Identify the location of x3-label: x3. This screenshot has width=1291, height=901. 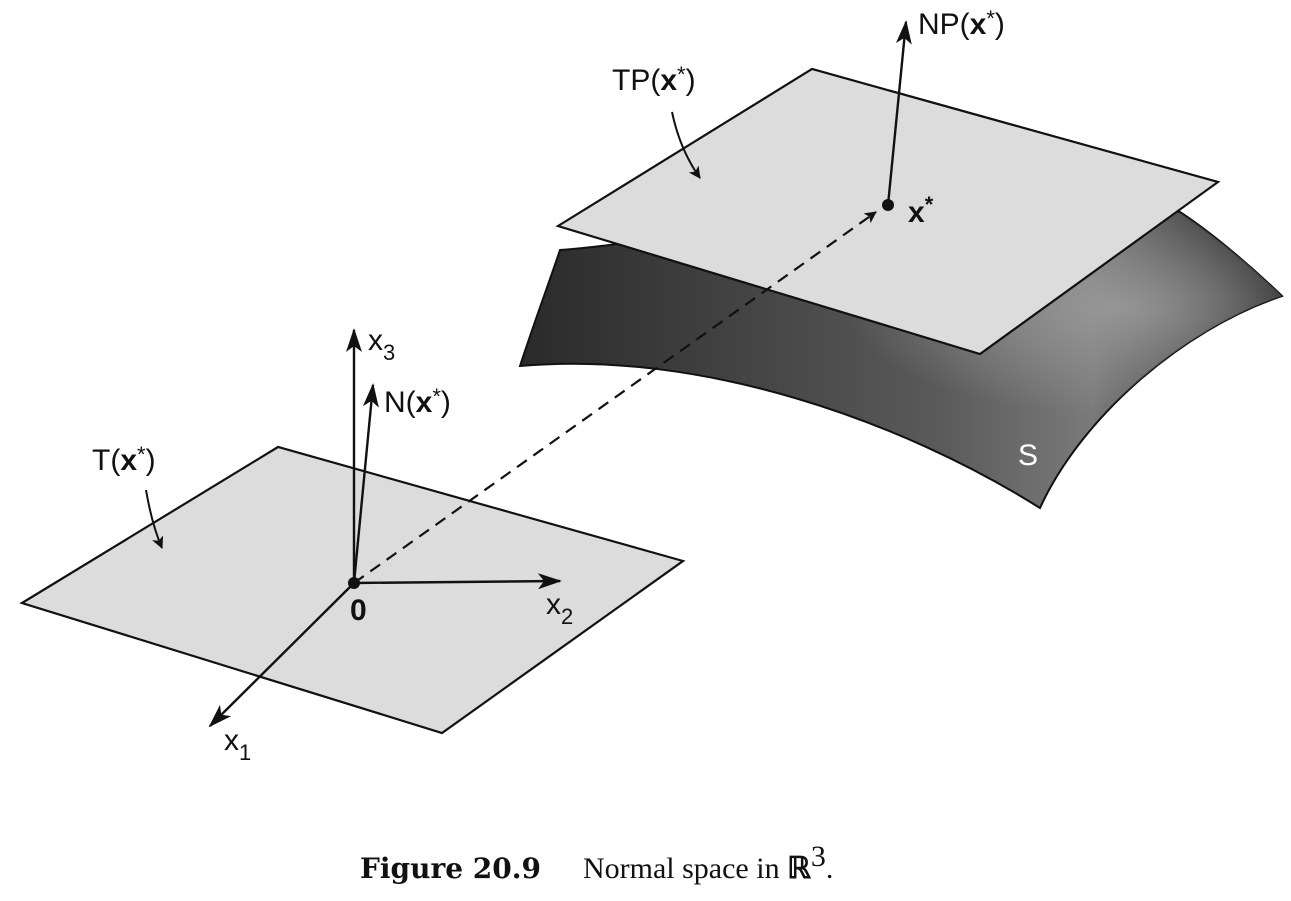
(381, 344).